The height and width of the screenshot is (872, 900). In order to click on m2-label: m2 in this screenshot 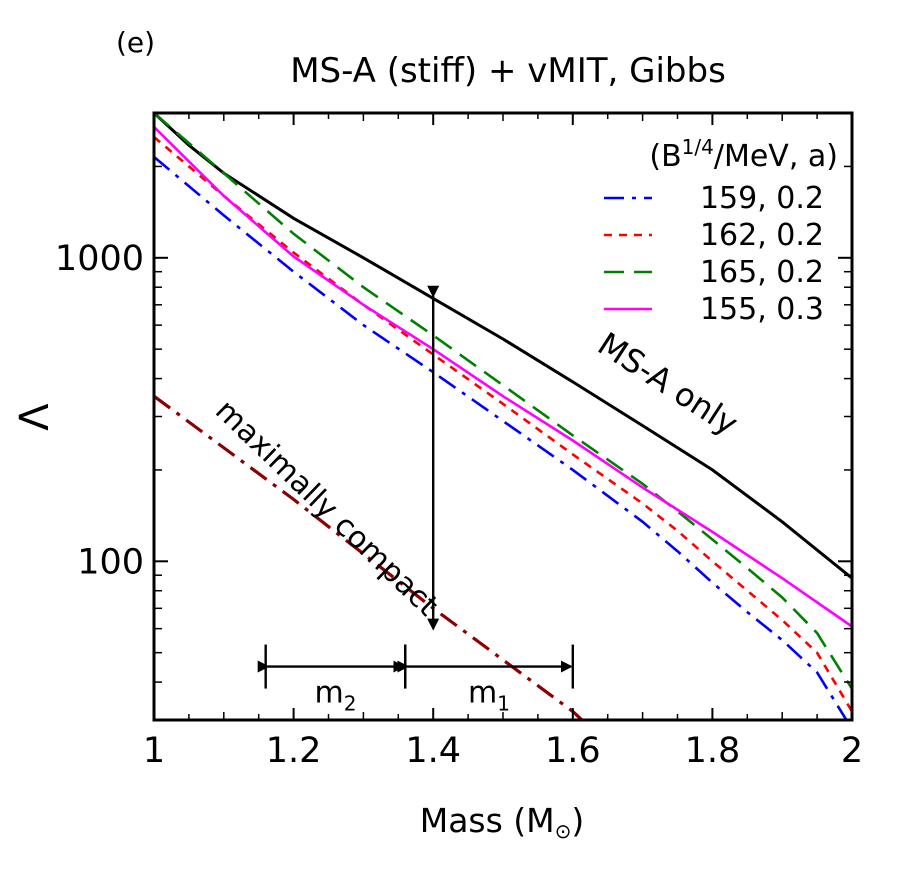, I will do `click(335, 696)`.